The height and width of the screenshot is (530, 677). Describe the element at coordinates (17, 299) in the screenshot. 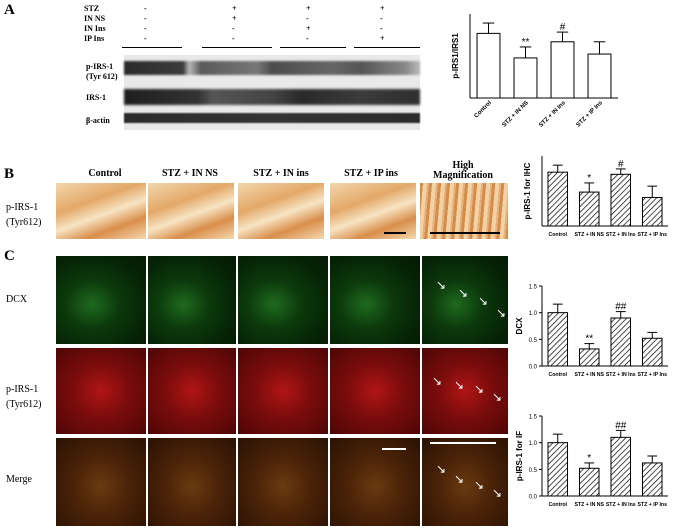

I see `row-label-dcx-line1: DCX` at that location.